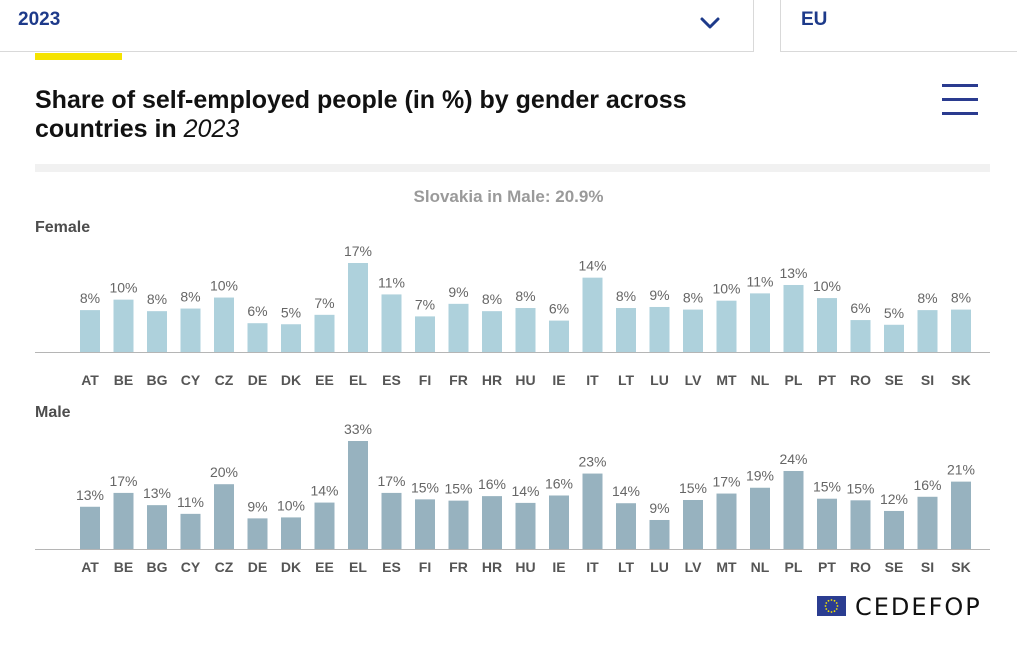 The width and height of the screenshot is (1017, 650). Describe the element at coordinates (760, 281) in the screenshot. I see `data-label-female-nl: 11%` at that location.